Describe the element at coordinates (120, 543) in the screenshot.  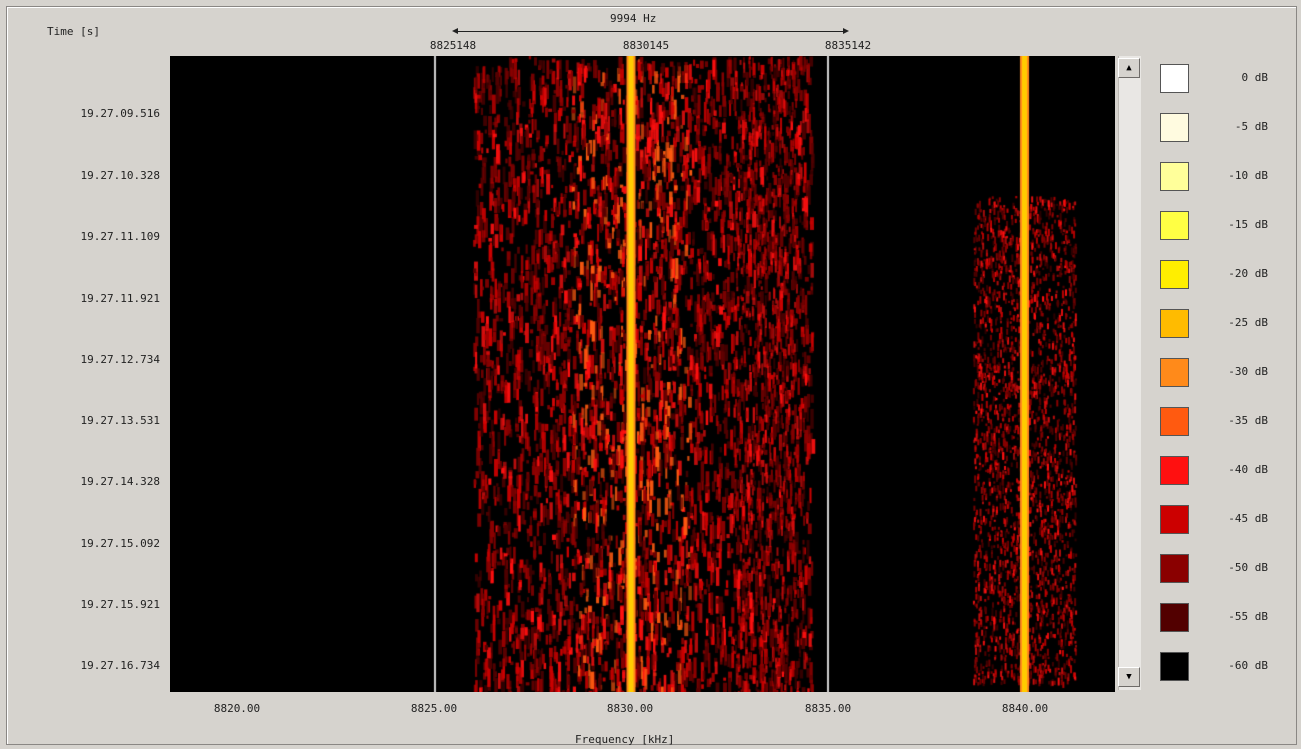
I see `time-label: 19.27.15.092` at that location.